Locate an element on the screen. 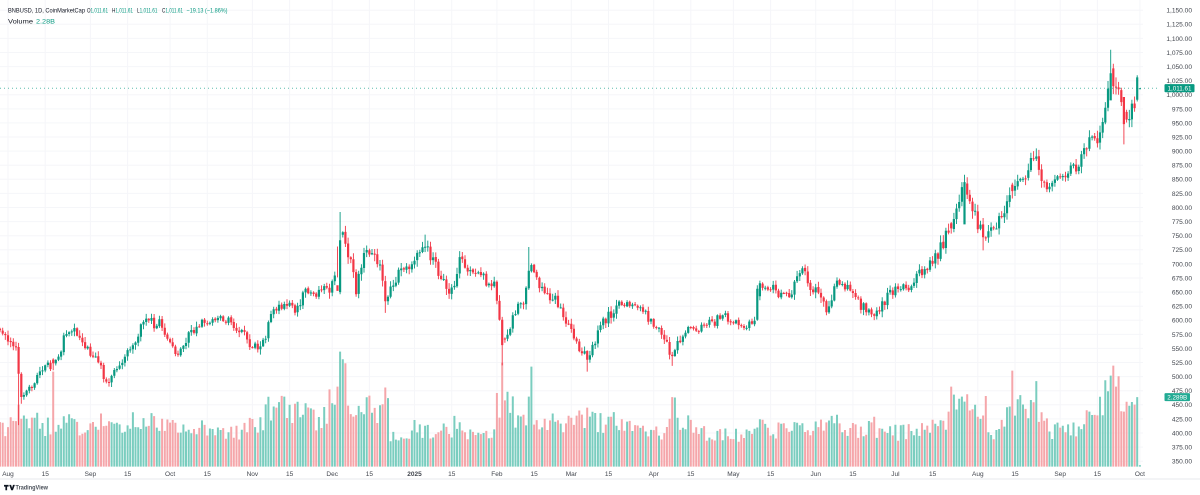  svg-text: 400.00 is located at coordinates (1182, 433).